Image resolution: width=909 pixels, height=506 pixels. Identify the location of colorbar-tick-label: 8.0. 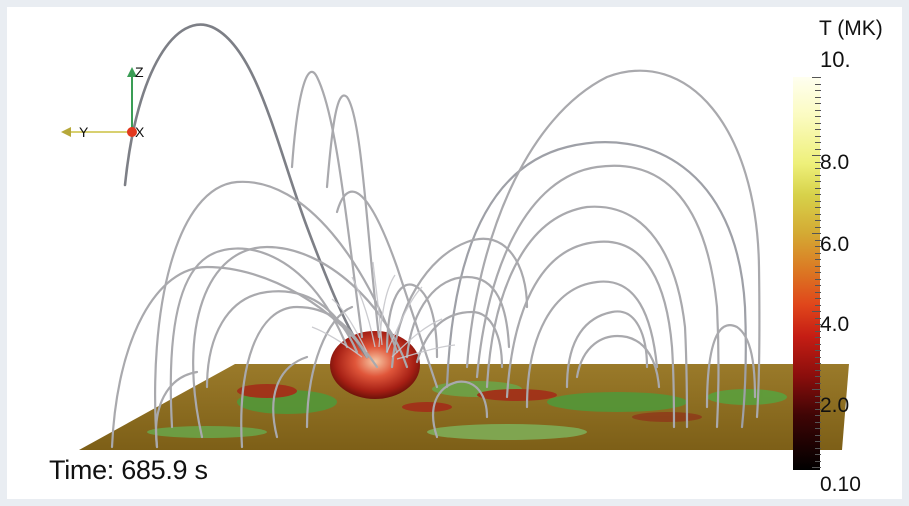
(835, 162).